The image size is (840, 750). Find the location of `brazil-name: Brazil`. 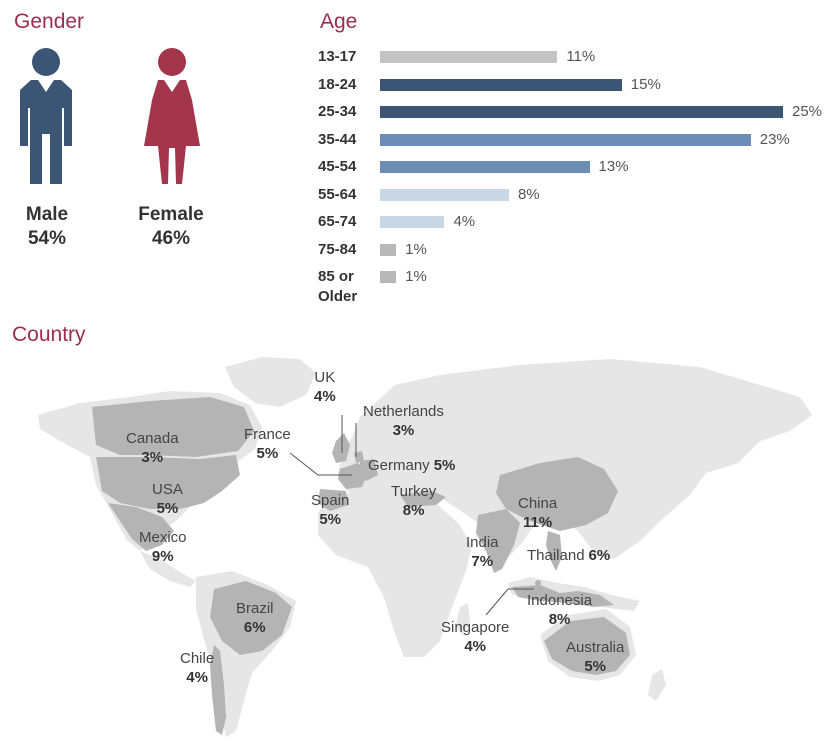

brazil-name: Brazil is located at coordinates (255, 608).